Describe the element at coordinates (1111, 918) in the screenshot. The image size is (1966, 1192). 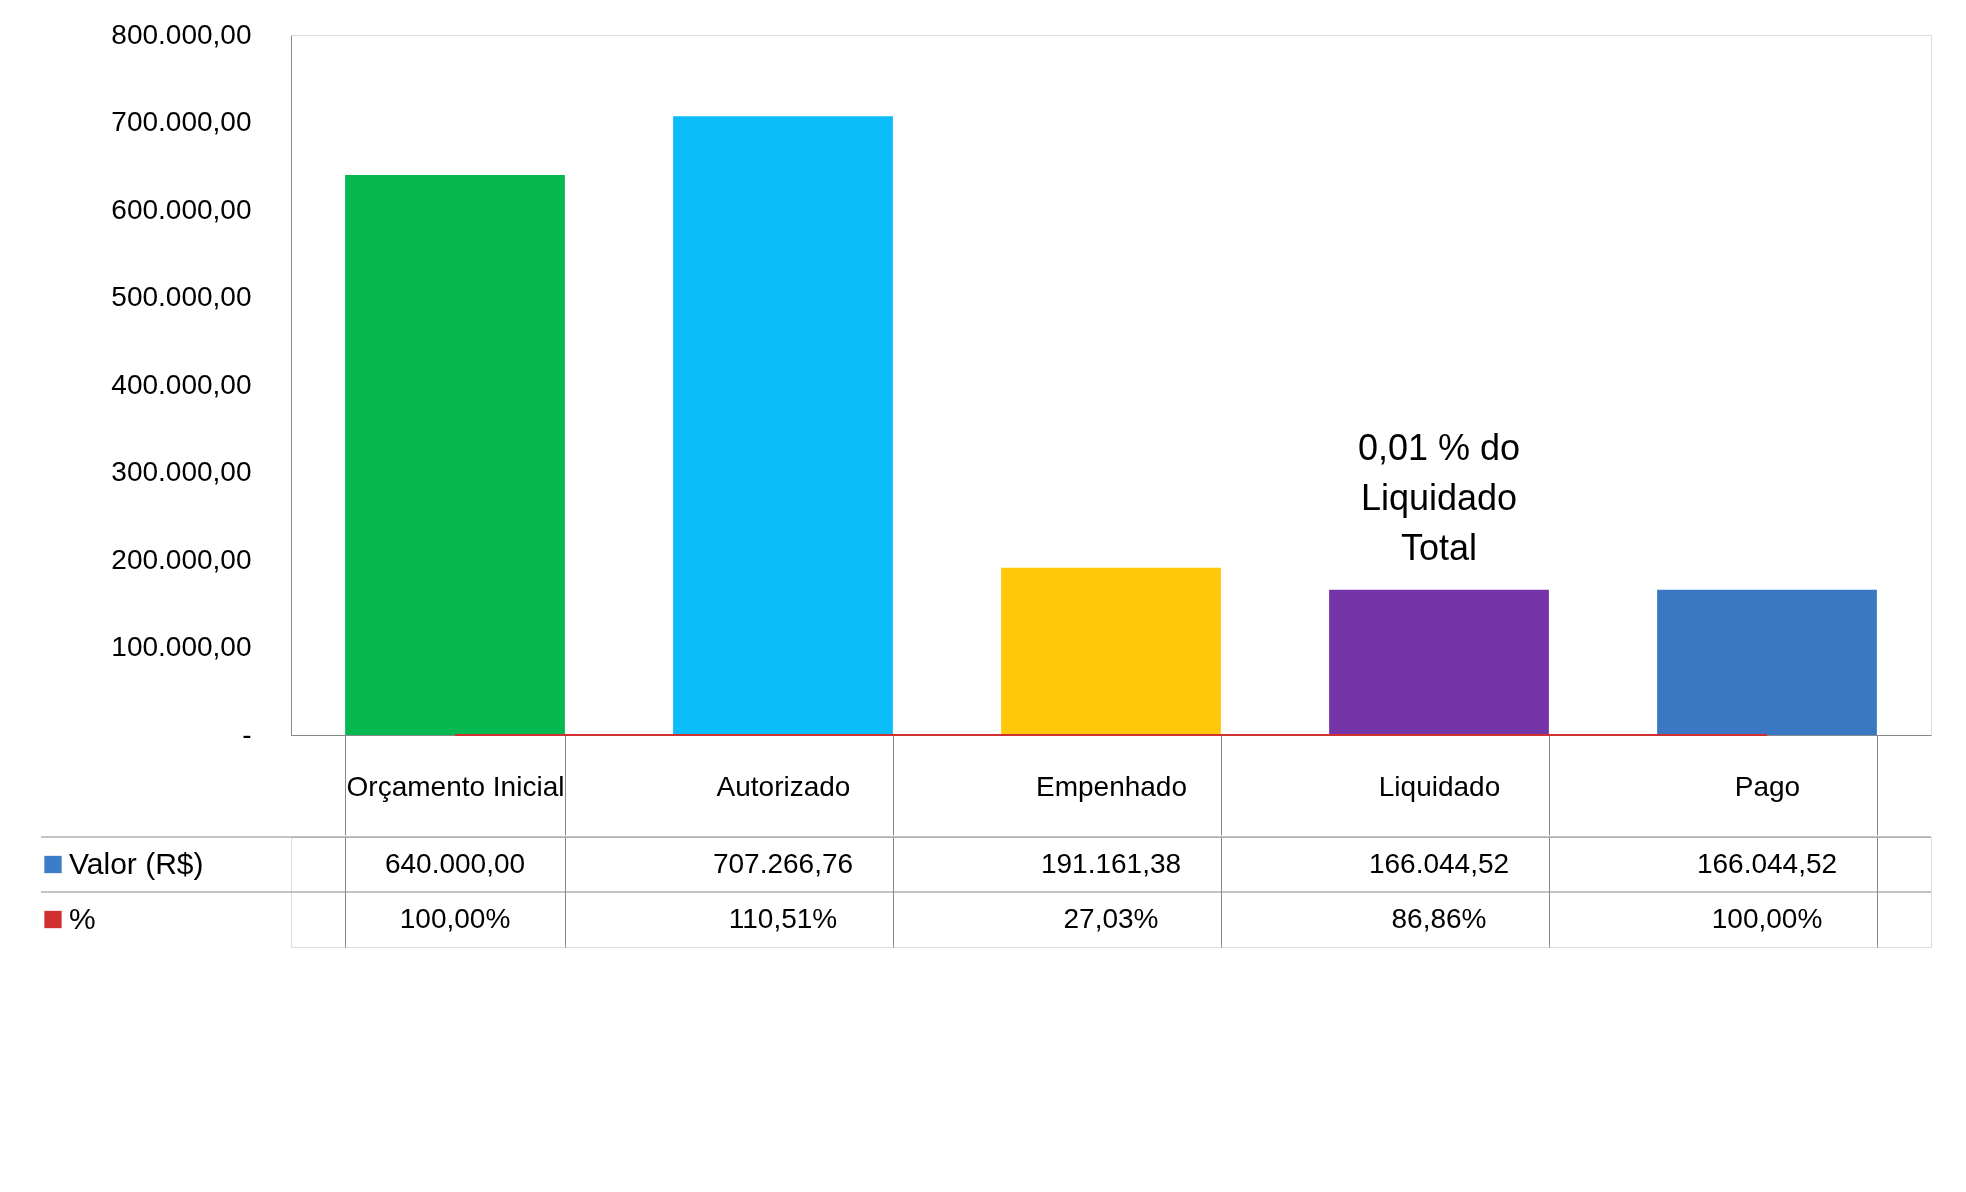
I see `data-label: 27,03%` at that location.